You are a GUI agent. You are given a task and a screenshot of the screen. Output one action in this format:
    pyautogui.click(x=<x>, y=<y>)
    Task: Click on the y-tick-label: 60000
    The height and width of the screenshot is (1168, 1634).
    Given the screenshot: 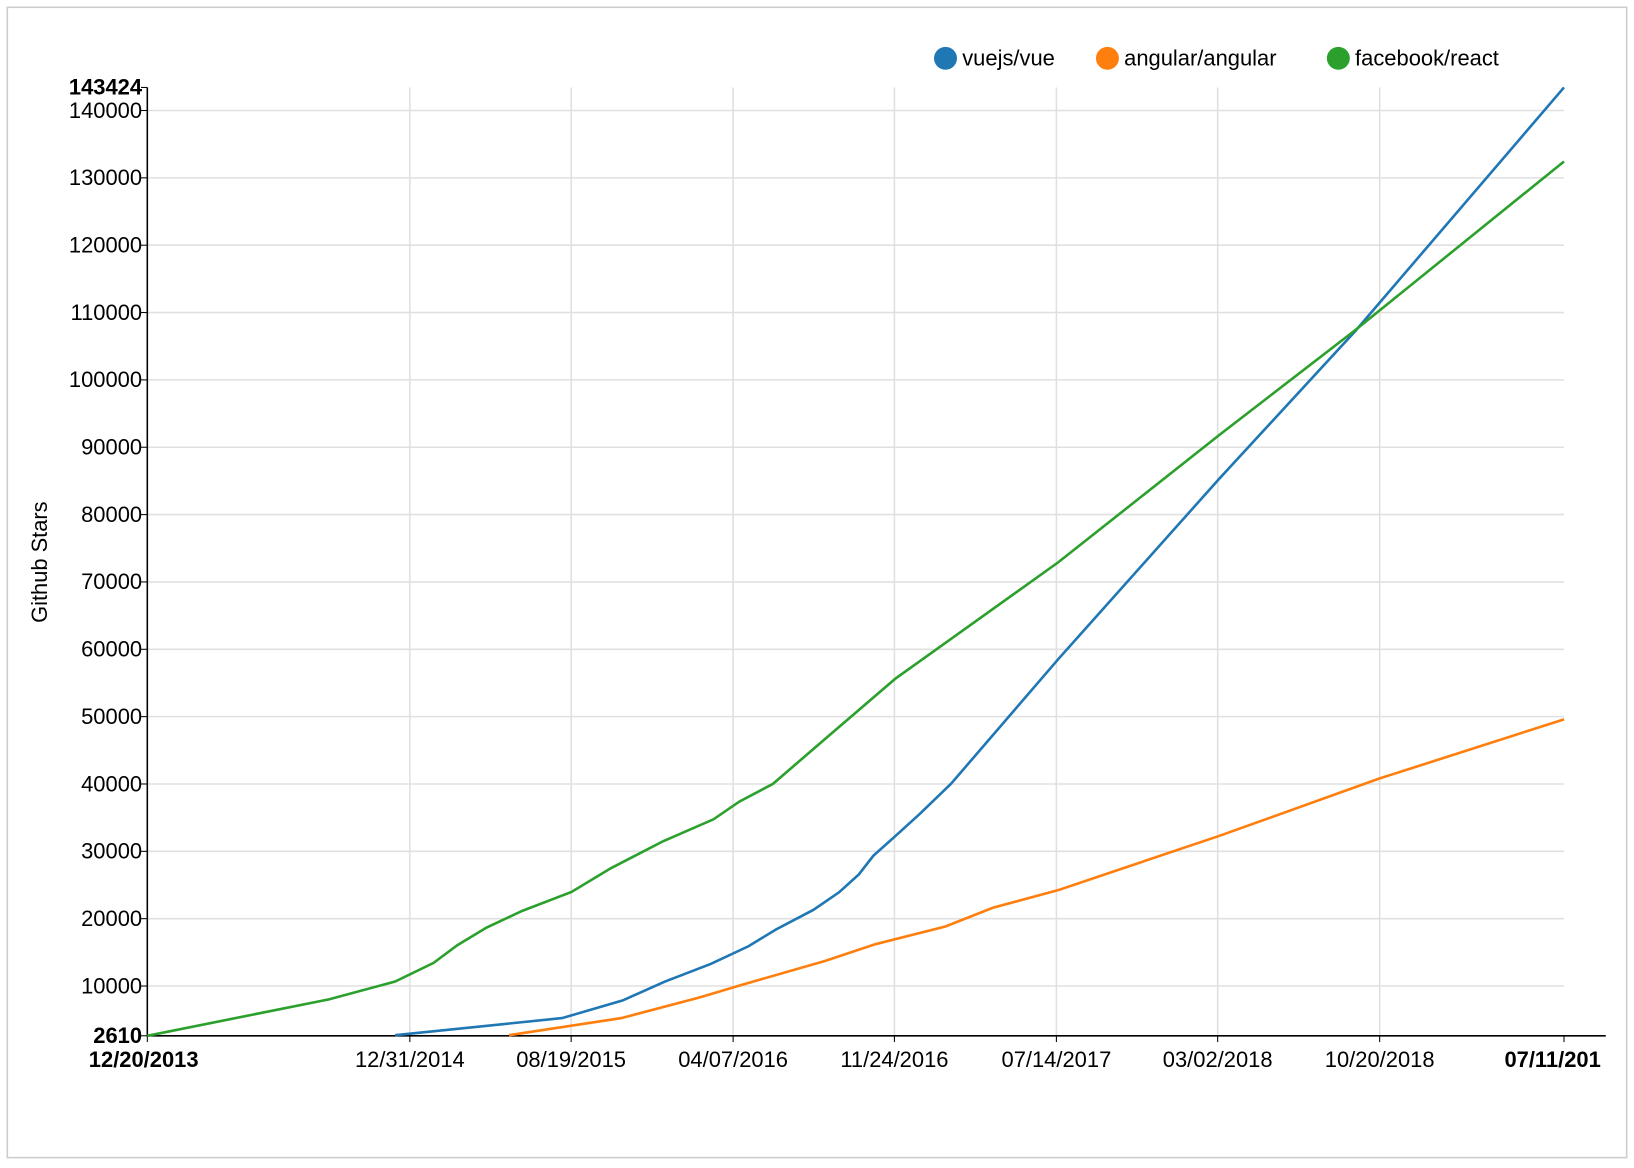 What is the action you would take?
    pyautogui.click(x=111, y=649)
    